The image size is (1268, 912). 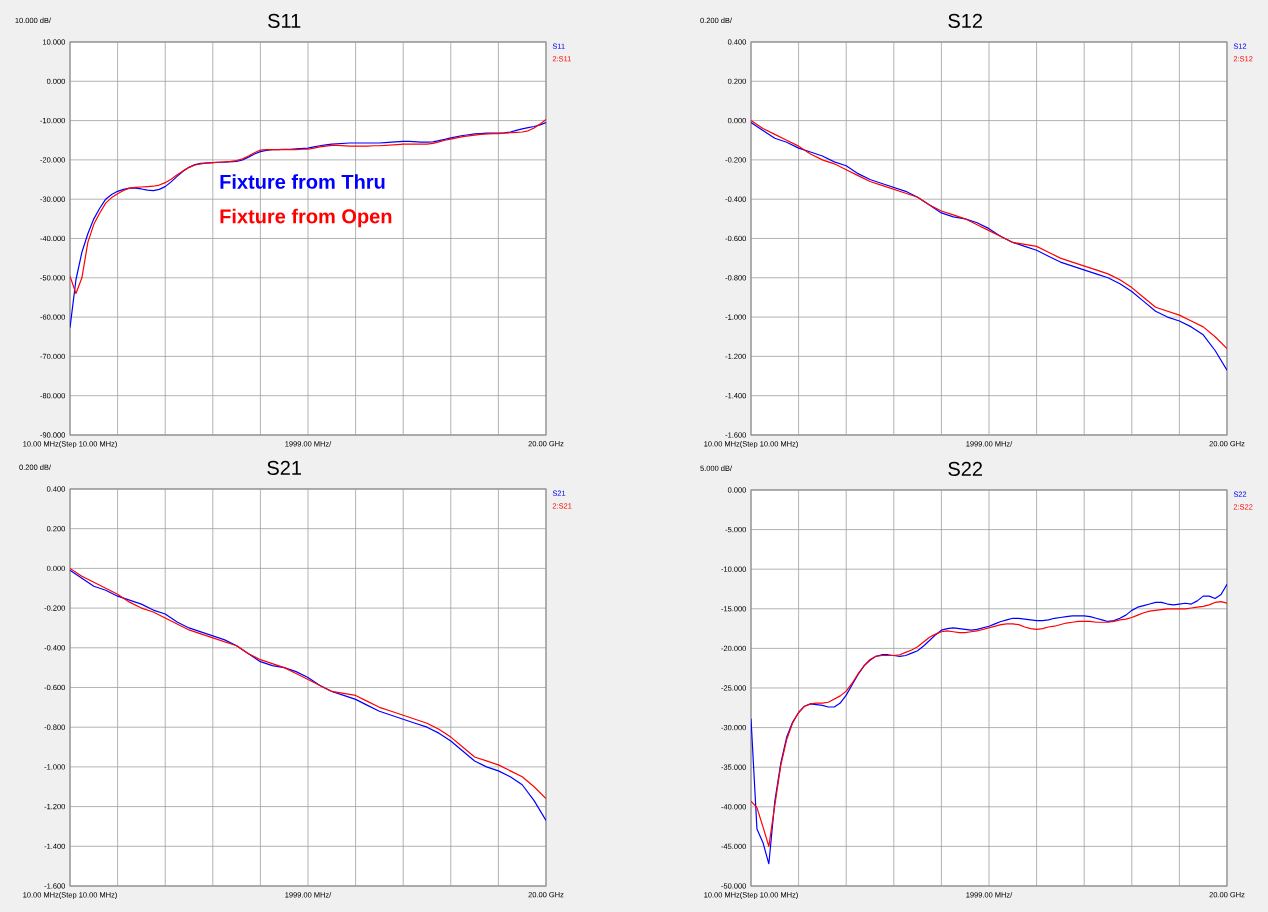 What do you see at coordinates (284, 467) in the screenshot?
I see `chart-title: S21` at bounding box center [284, 467].